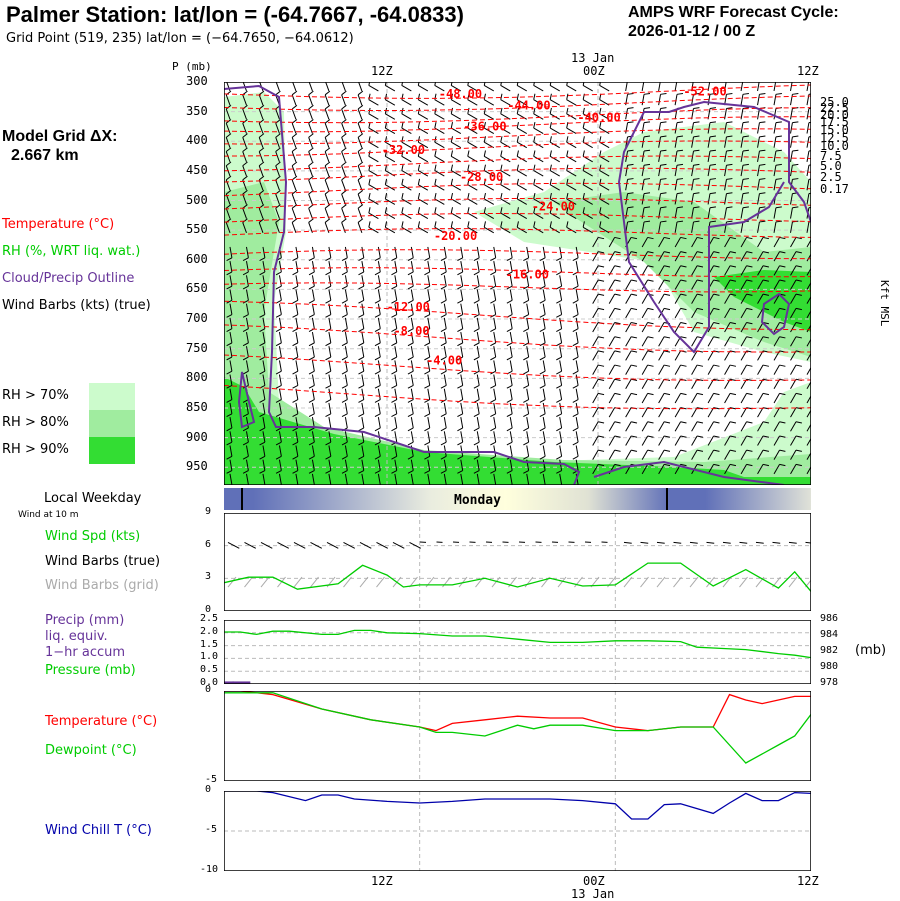 The image size is (900, 901). I want to click on model-grid-value: 2.667 km, so click(45, 155).